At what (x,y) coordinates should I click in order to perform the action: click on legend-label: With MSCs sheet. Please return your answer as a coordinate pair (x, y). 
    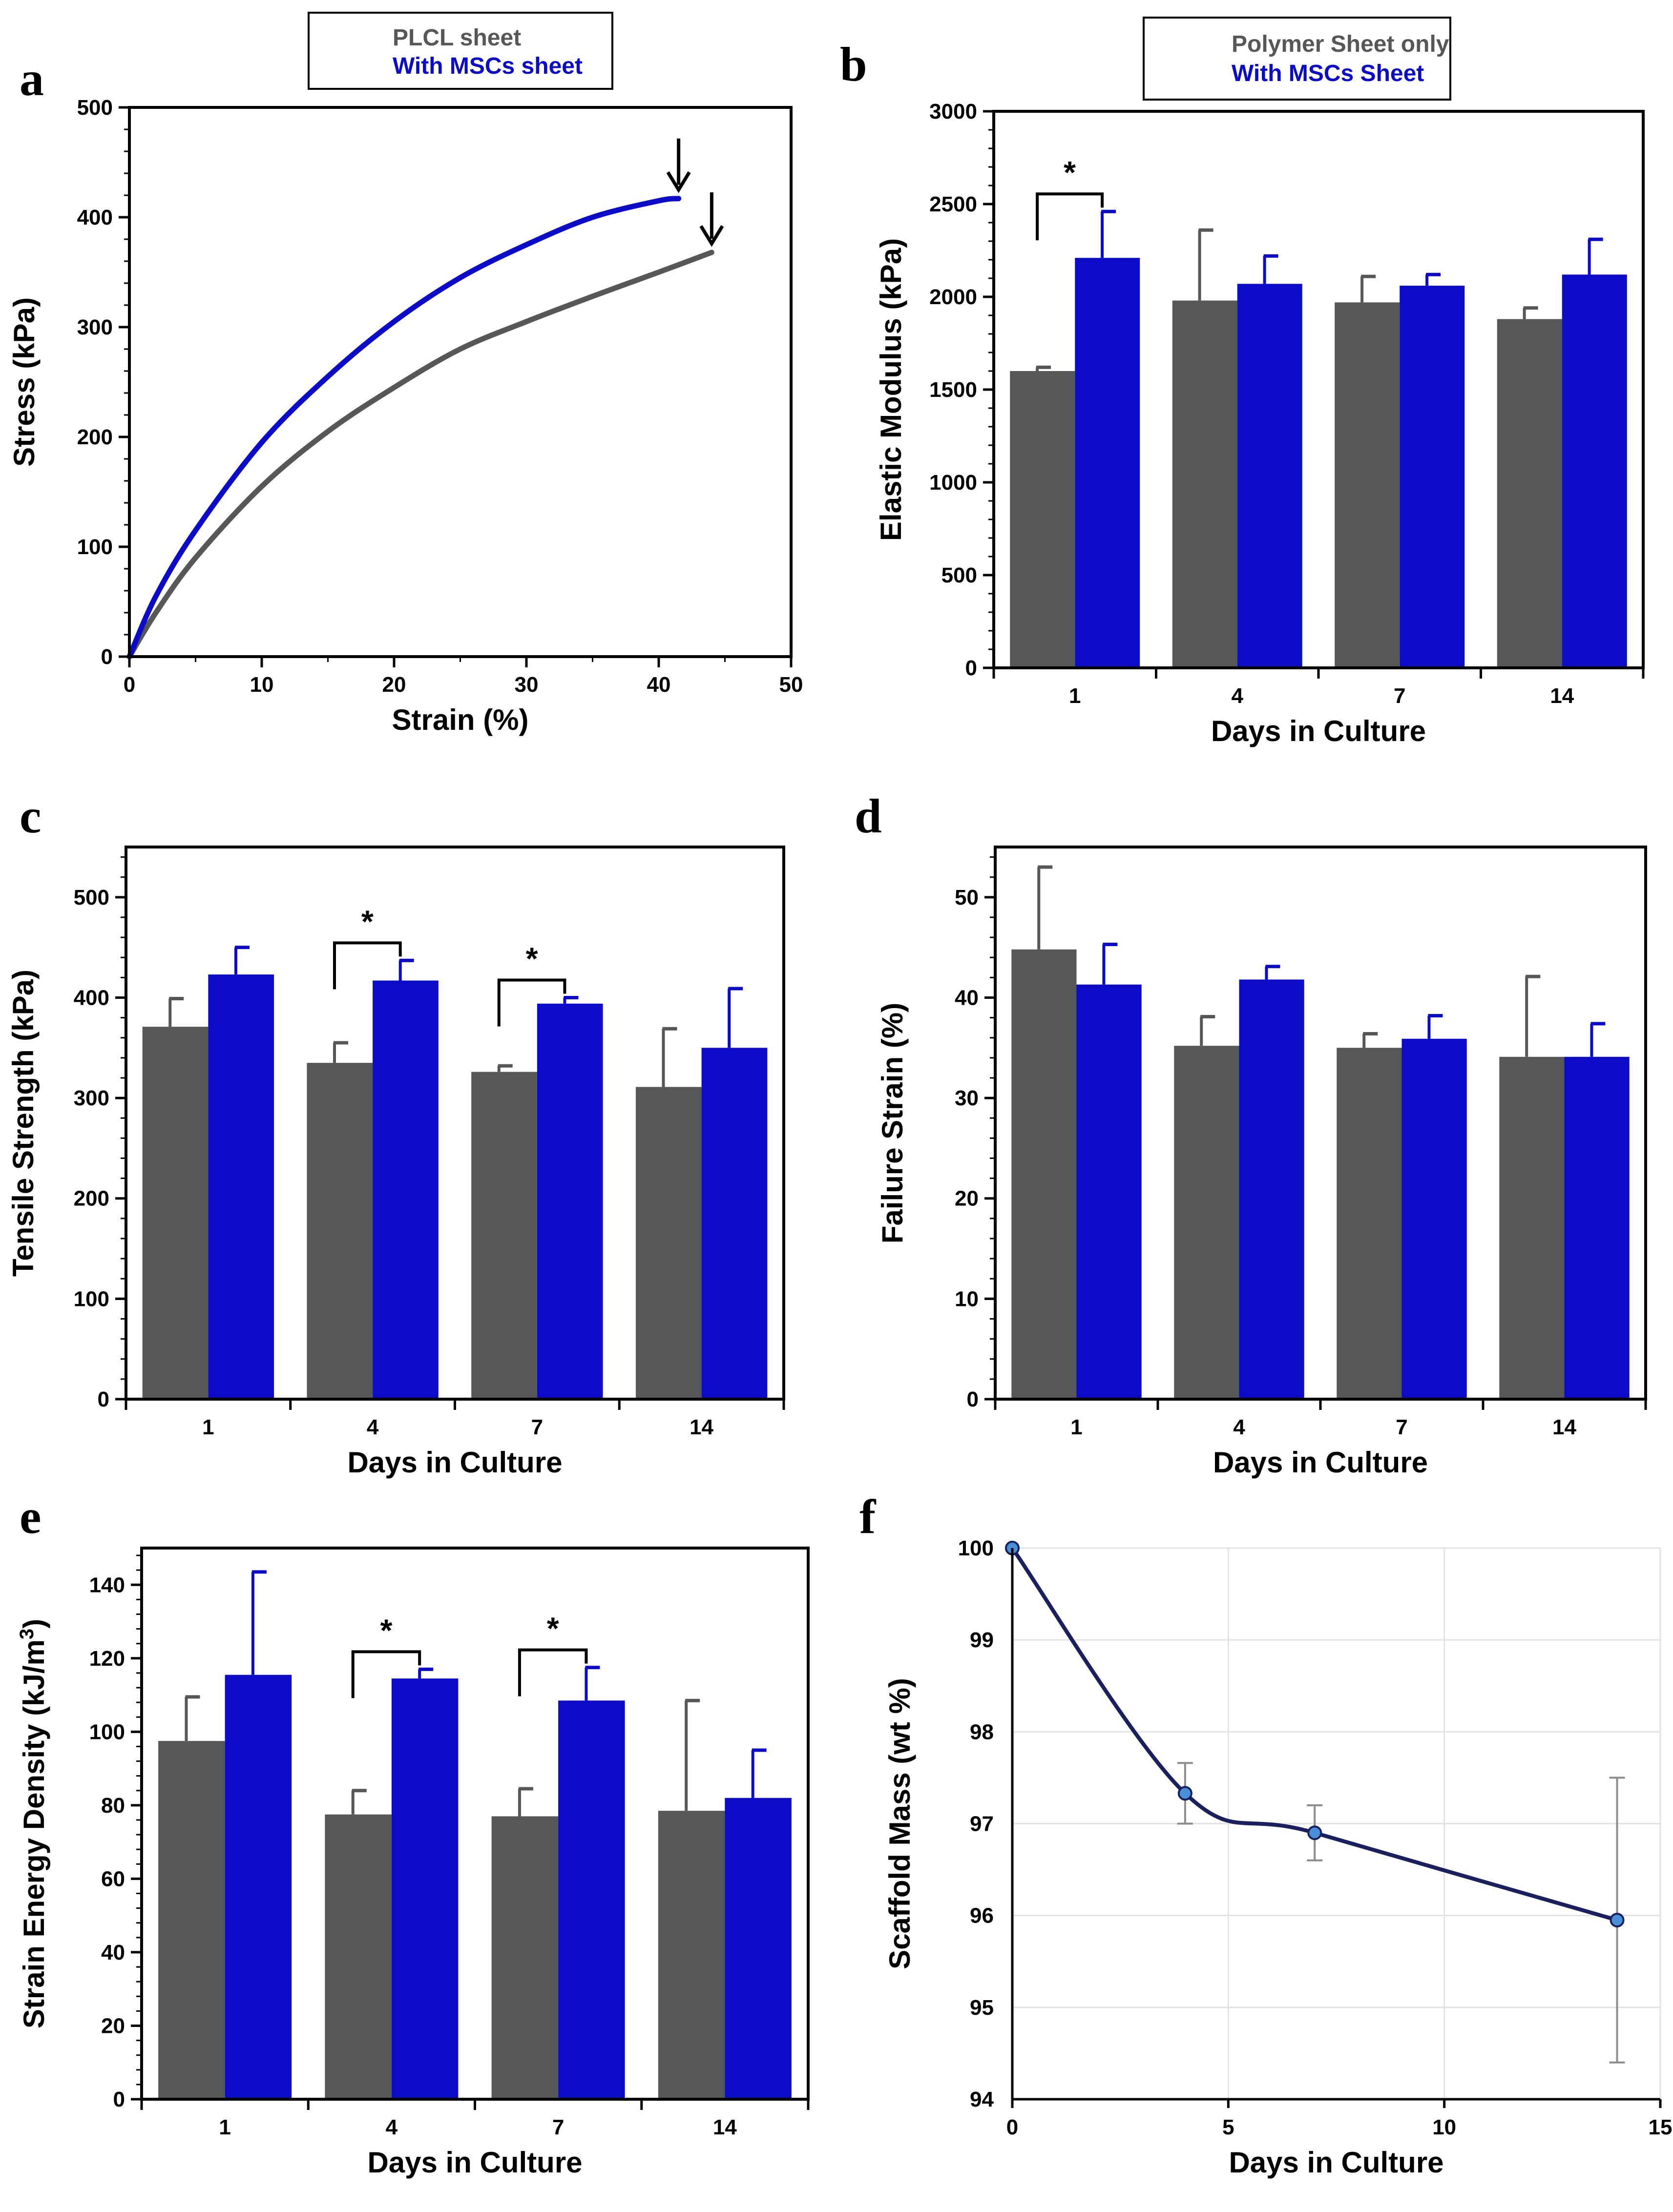
    Looking at the image, I should click on (488, 66).